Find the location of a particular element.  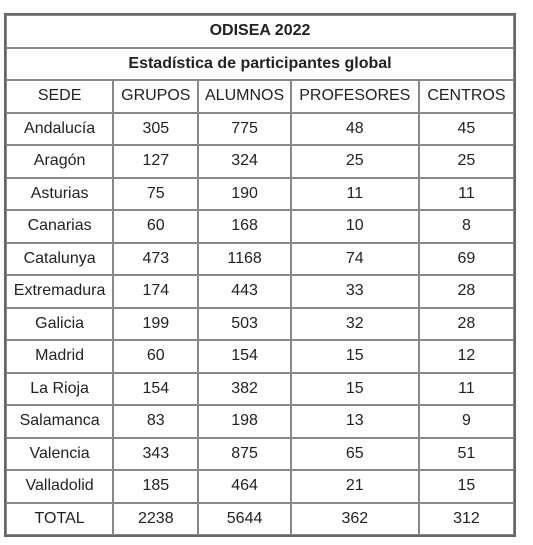

table-title: ODISEA 2022 is located at coordinates (260, 31).